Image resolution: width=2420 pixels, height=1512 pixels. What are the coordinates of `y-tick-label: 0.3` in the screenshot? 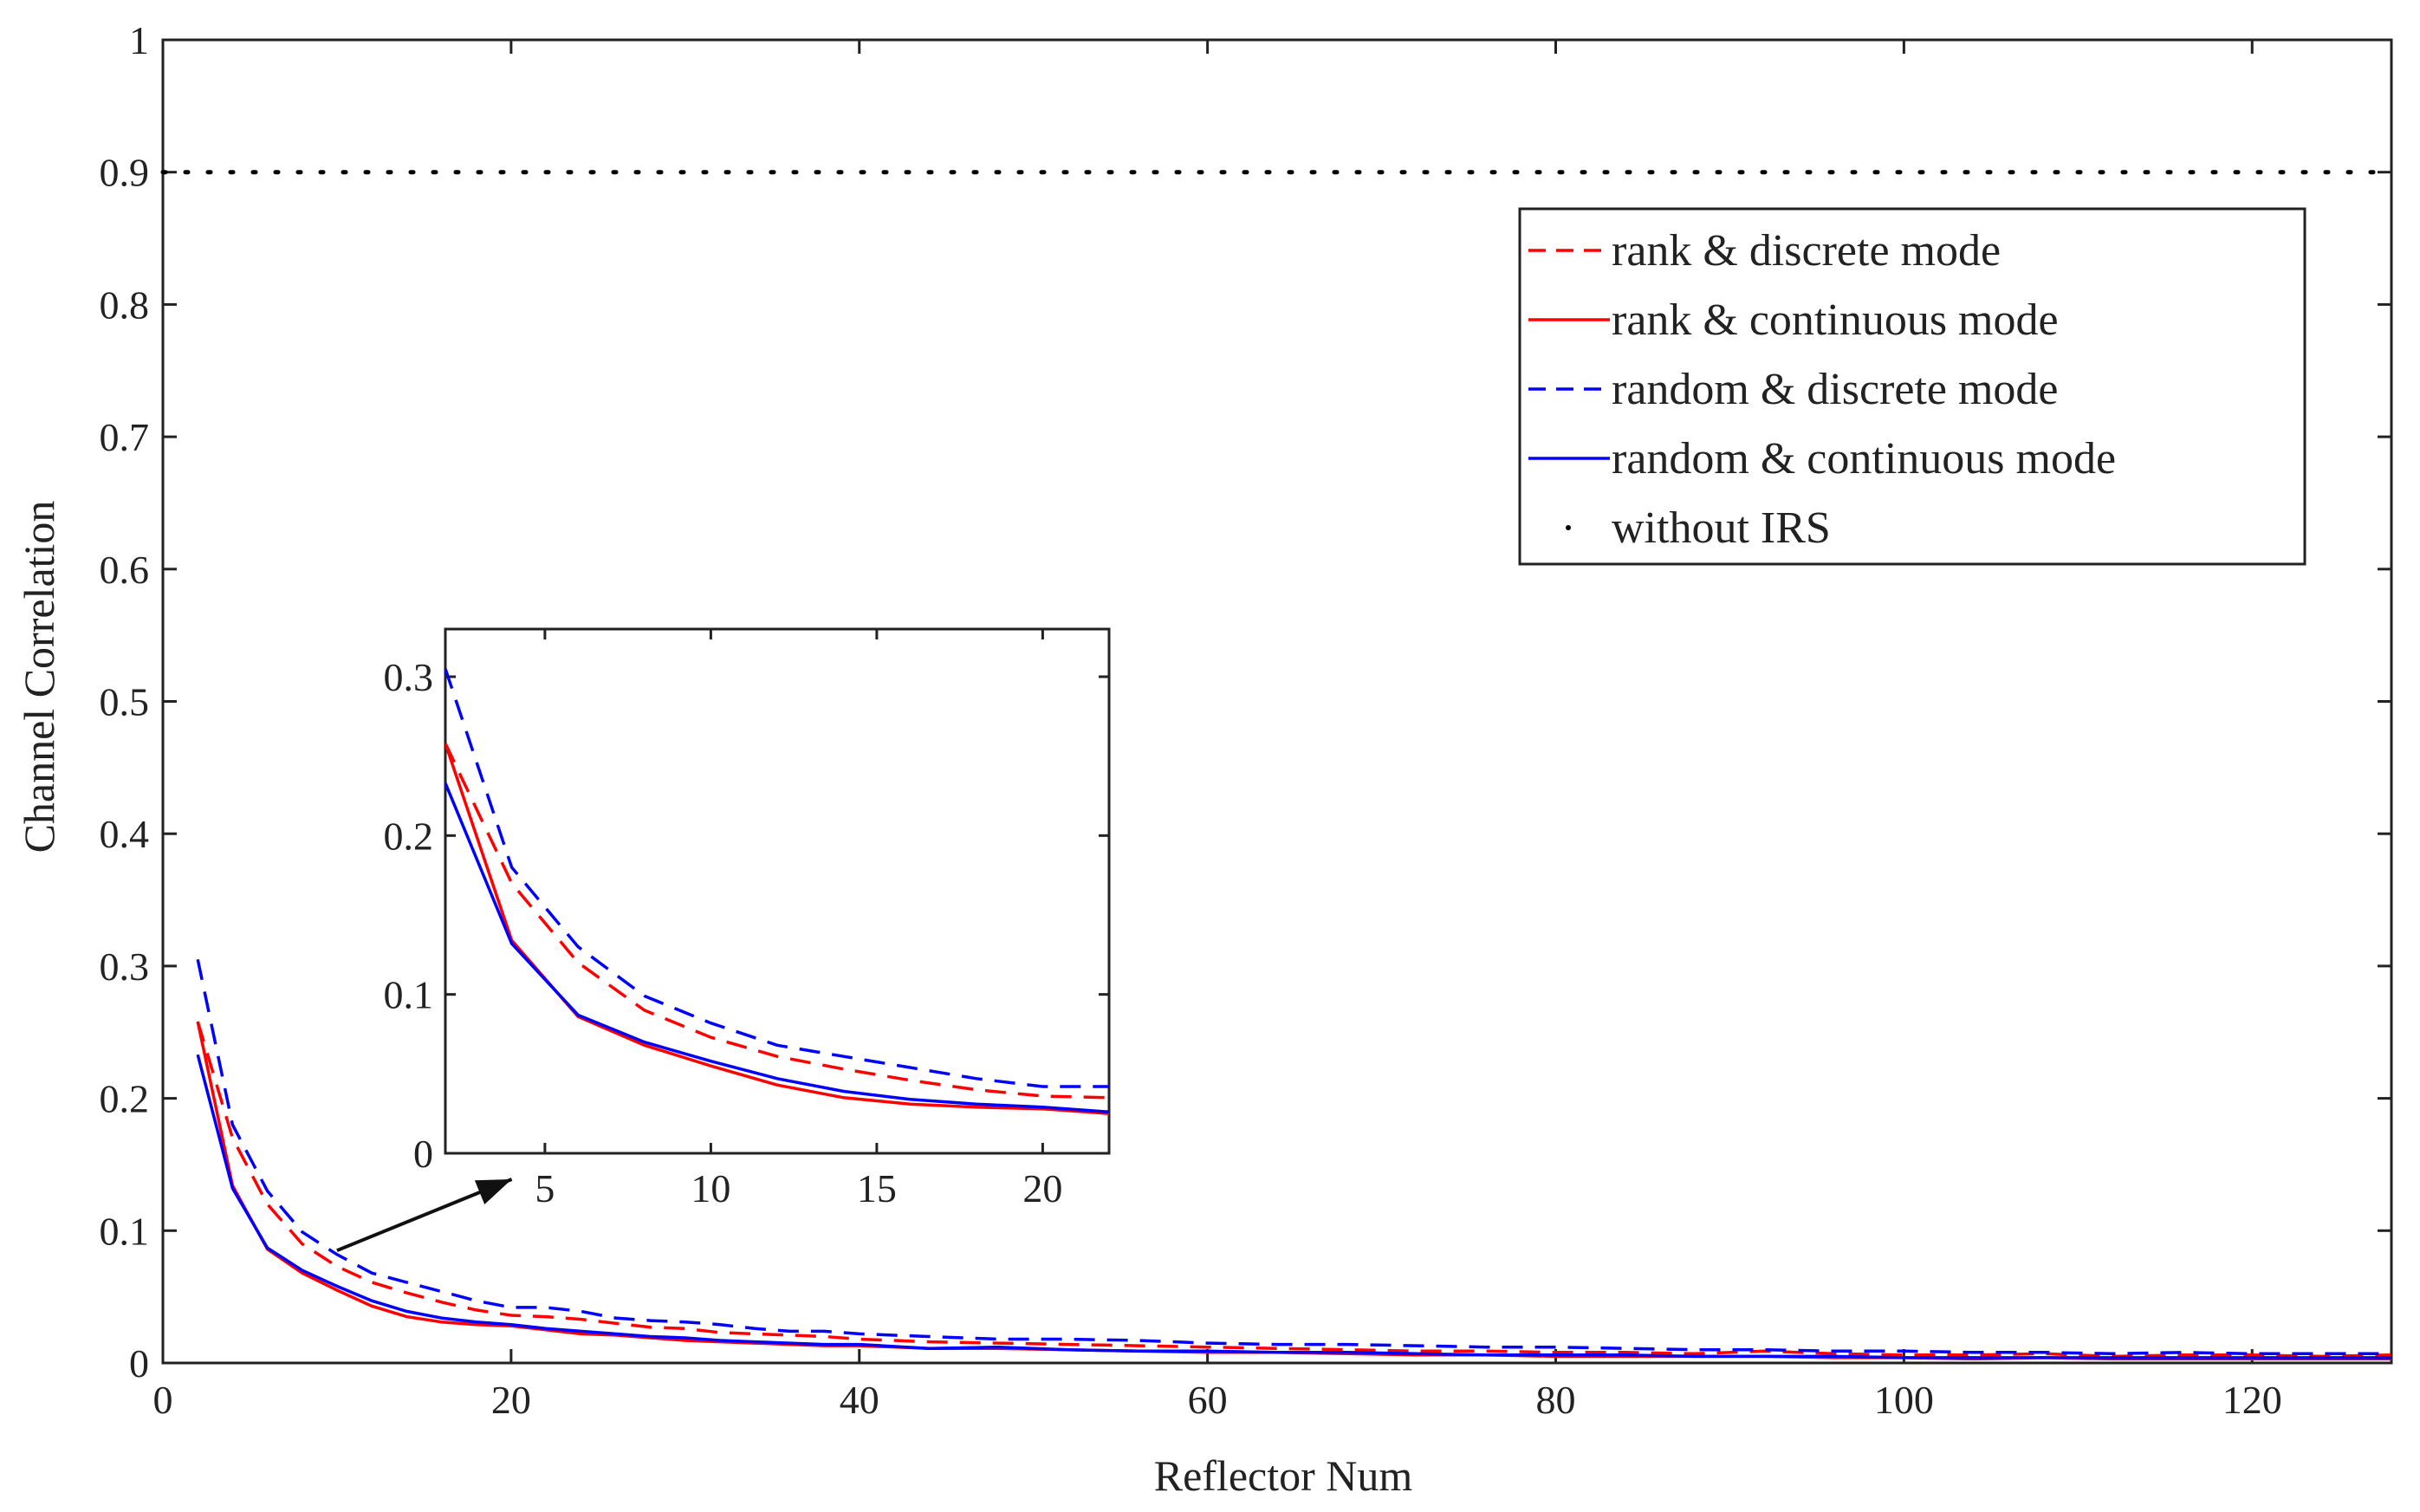 It's located at (125, 966).